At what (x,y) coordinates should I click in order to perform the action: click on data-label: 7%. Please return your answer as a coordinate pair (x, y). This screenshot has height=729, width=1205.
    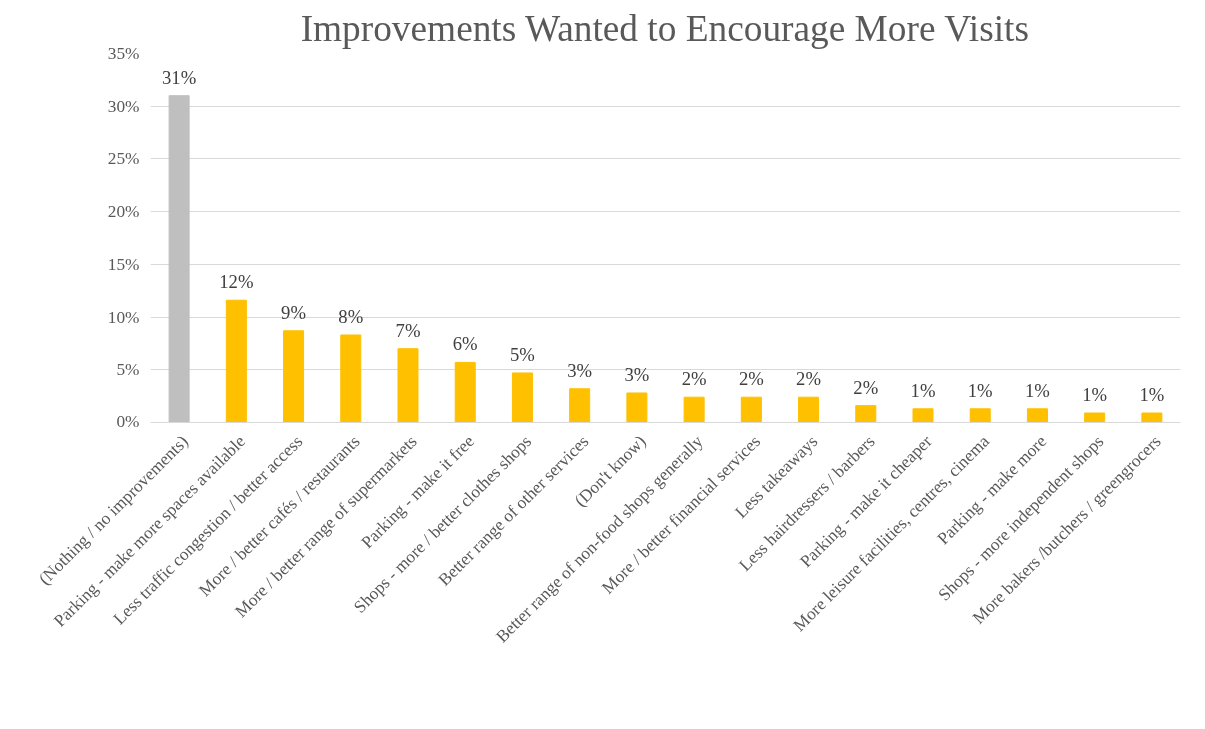
    Looking at the image, I should click on (408, 330).